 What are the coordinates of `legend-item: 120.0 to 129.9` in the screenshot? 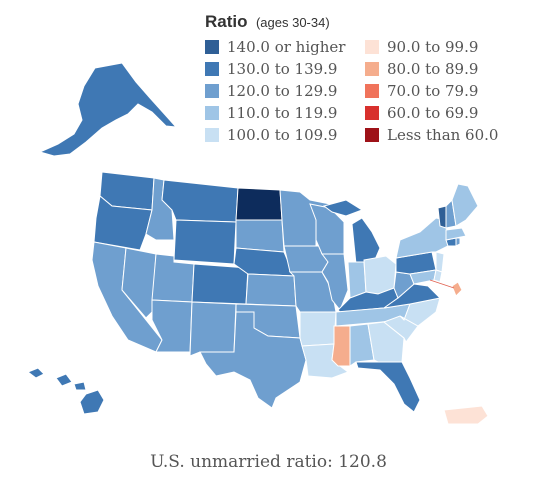 It's located at (285, 91).